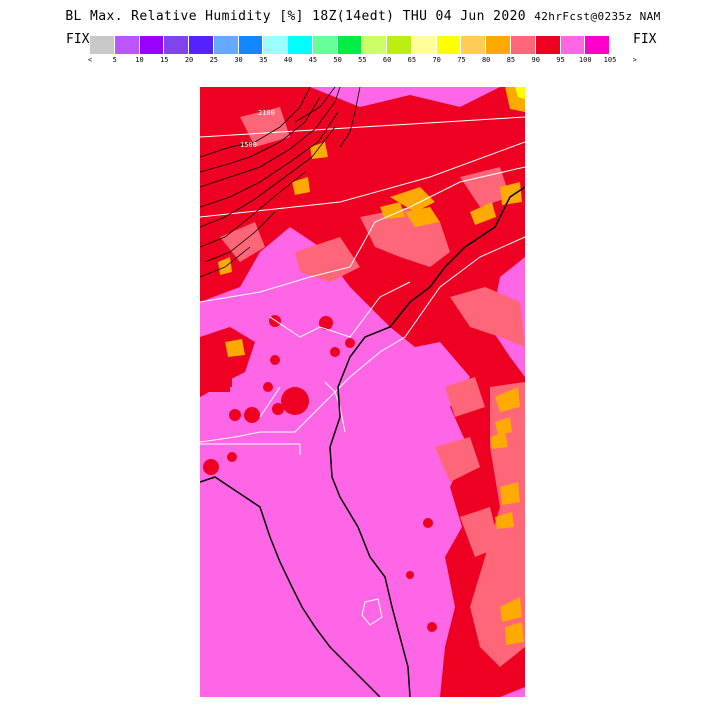  Describe the element at coordinates (238, 60) in the screenshot. I see `legend-tick: 30` at that location.